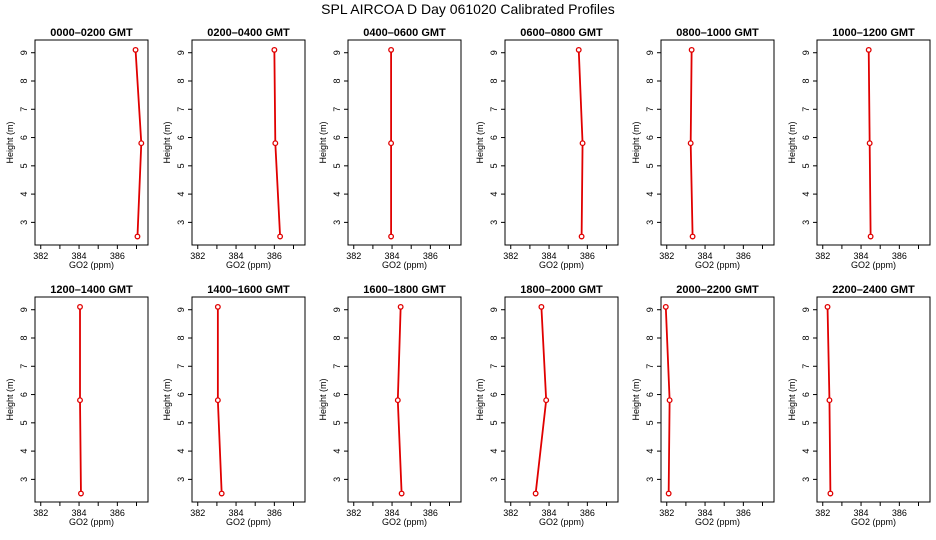 The width and height of the screenshot is (936, 540). I want to click on panel-title: 1000–1200 GMT, so click(873, 33).